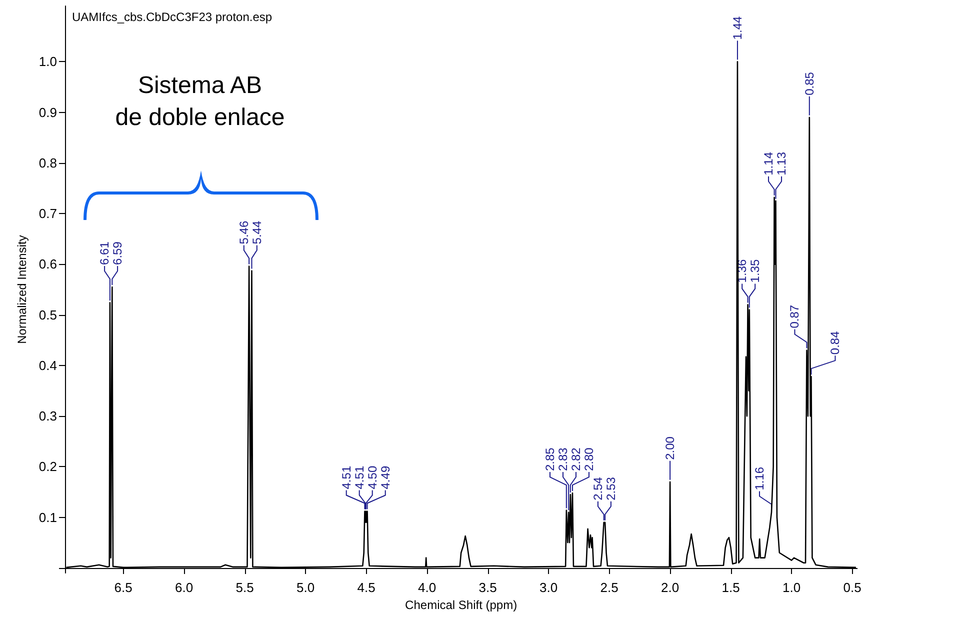 The height and width of the screenshot is (621, 959). I want to click on annotation: 6.61, so click(105, 253).